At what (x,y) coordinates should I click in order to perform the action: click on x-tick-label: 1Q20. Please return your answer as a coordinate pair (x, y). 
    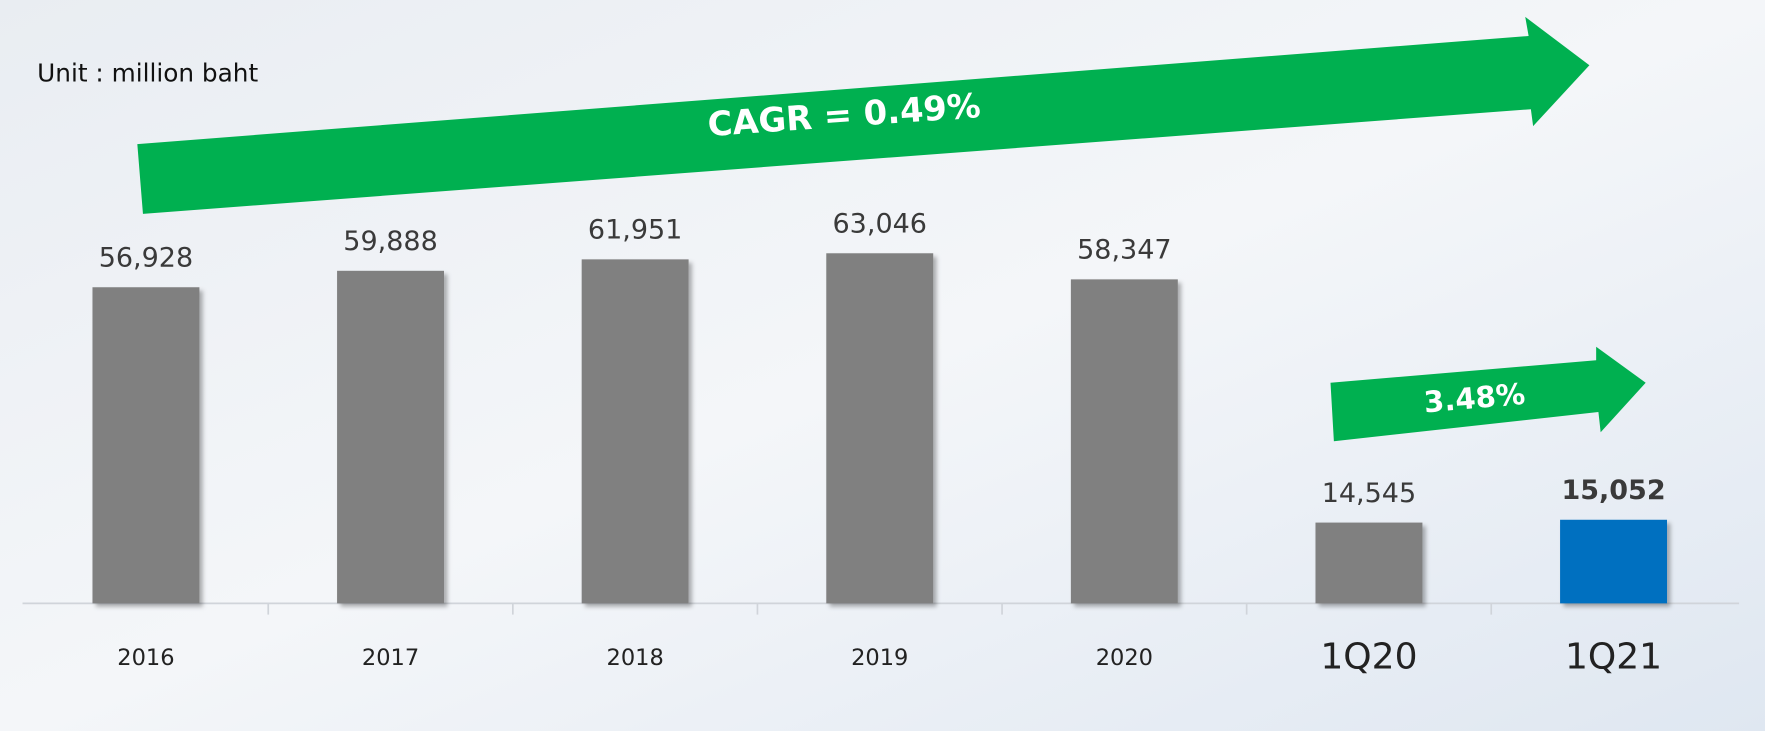
    Looking at the image, I should click on (1368, 657).